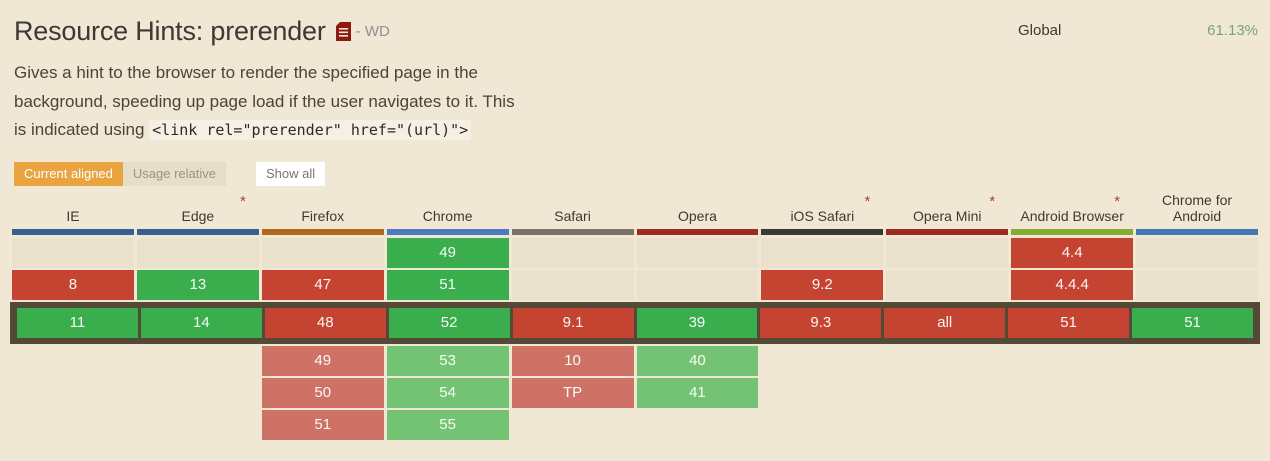 The height and width of the screenshot is (461, 1270). I want to click on support-cell: 11, so click(77, 322).